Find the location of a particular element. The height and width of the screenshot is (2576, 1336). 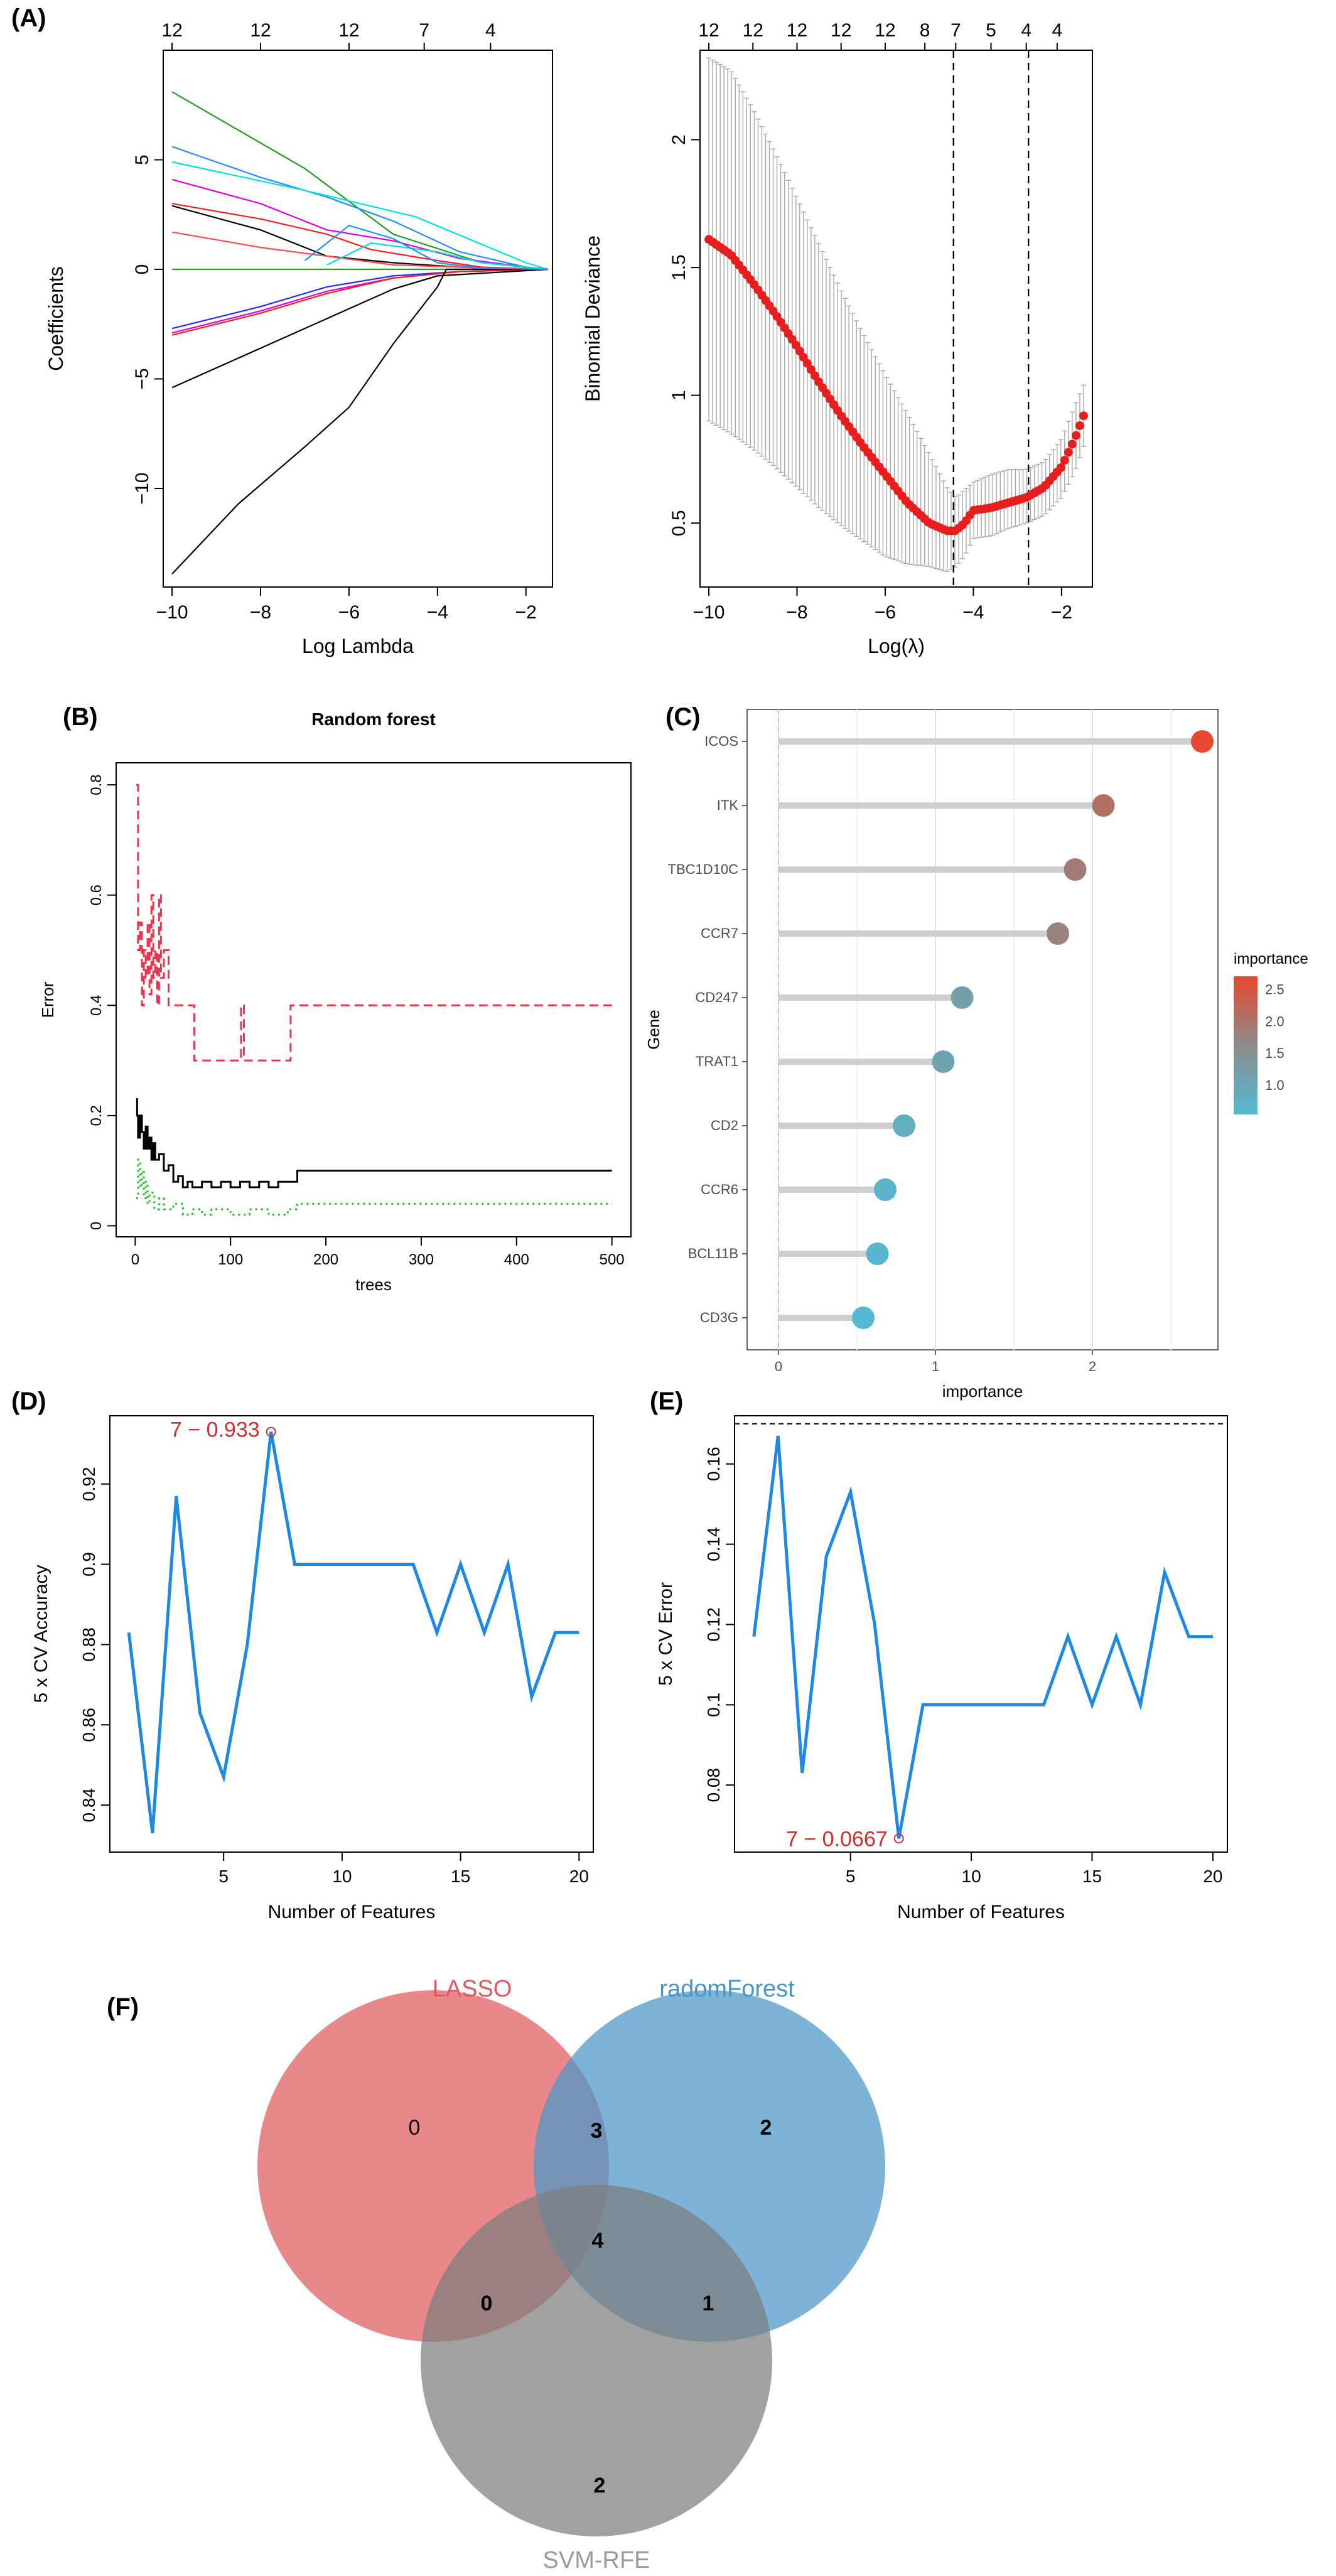

panel-label-c: (C) is located at coordinates (683, 717).